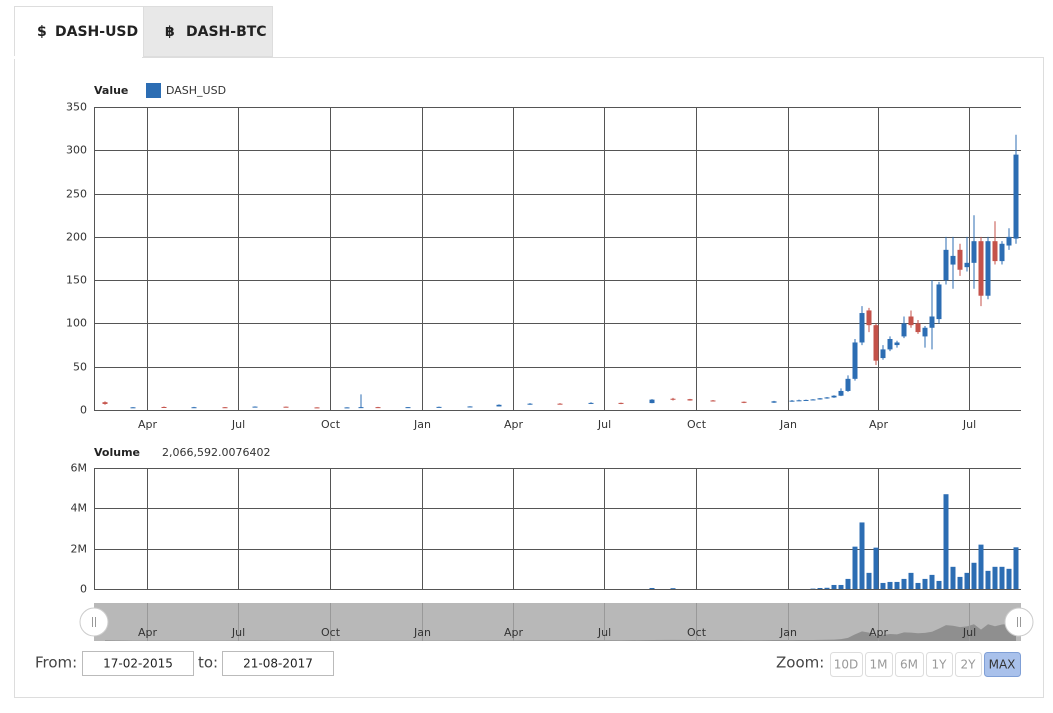 This screenshot has height=713, width=1053. Describe the element at coordinates (94, 622) in the screenshot. I see `navigator-handle` at that location.